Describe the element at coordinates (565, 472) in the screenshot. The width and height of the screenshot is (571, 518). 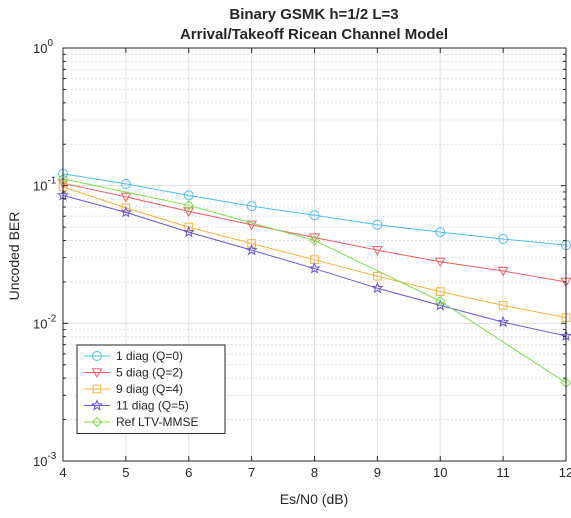
I see `x-tick-label: 12` at that location.